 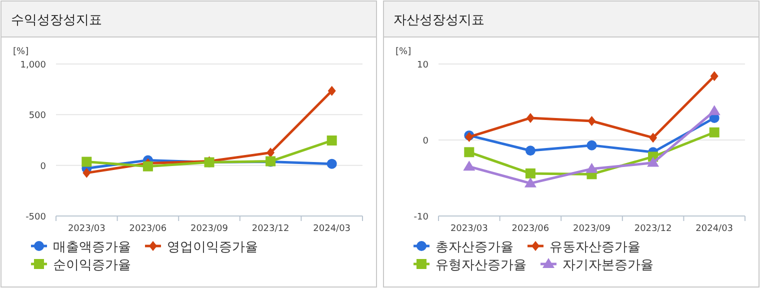 I want to click on y-tick-label: 10, so click(x=423, y=65).